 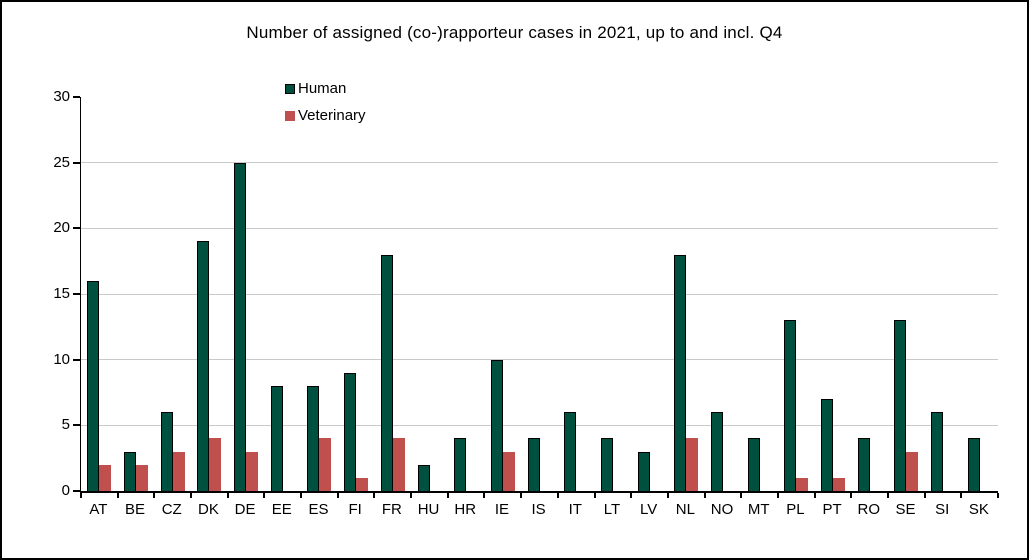 I want to click on legend-item-human: Human, so click(x=325, y=88).